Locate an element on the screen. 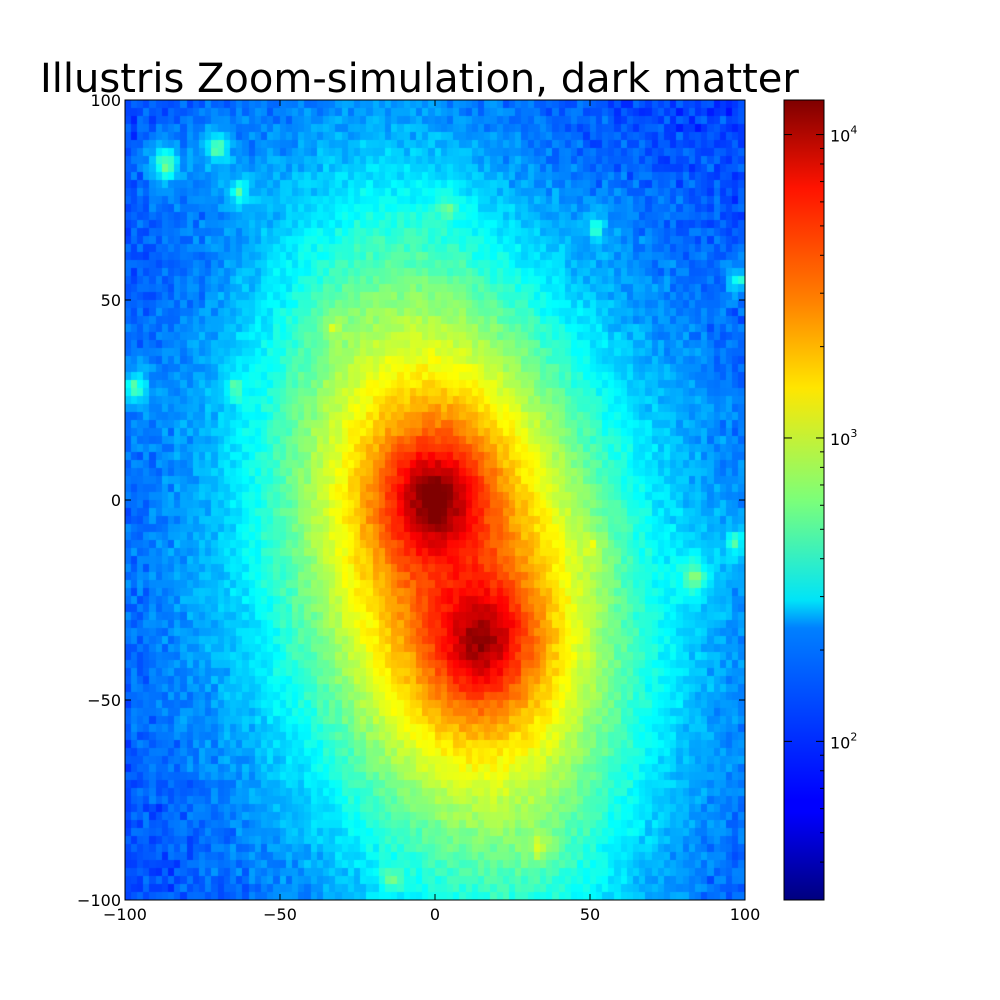  colorbar-tick-label: 10⁴ is located at coordinates (843, 135).